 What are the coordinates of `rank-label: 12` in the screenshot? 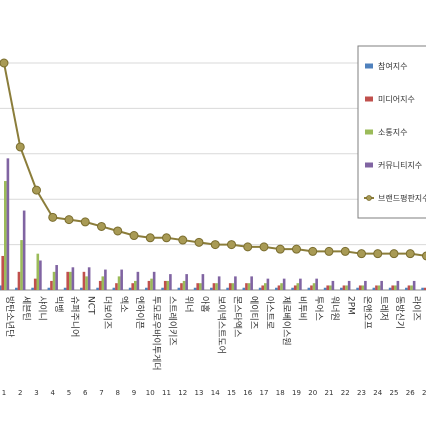 It's located at (182, 393).